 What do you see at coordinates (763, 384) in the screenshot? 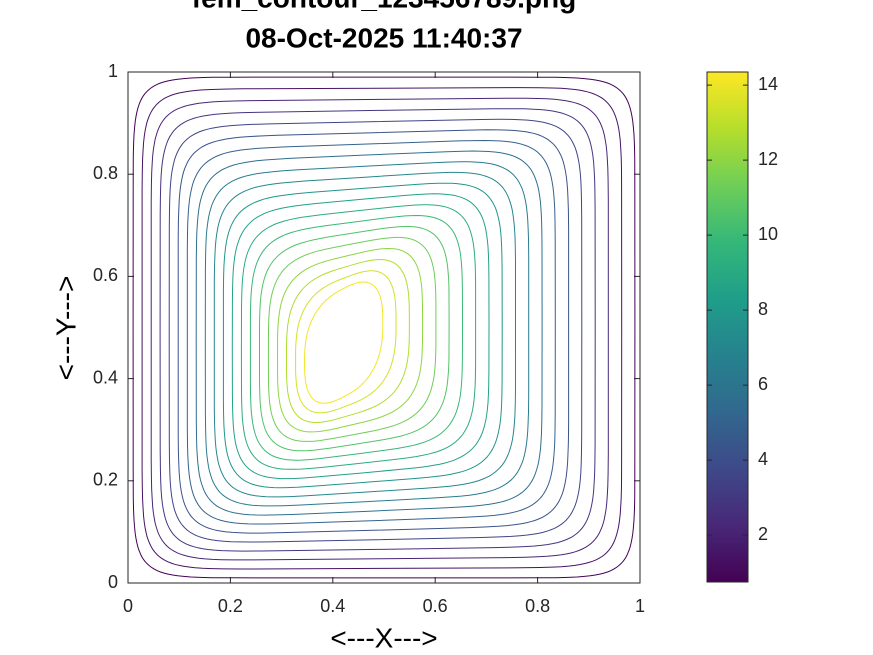
I see `colorbar-tick-label: 6` at bounding box center [763, 384].